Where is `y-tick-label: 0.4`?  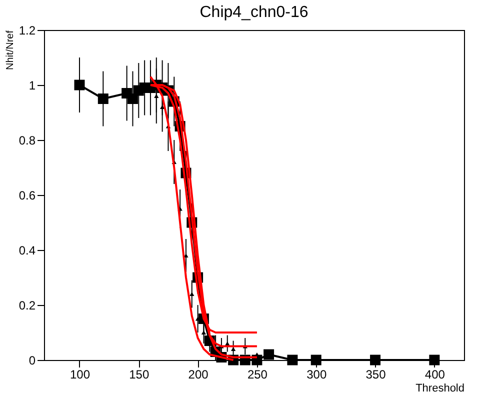
y-tick-label: 0.4 is located at coordinates (27, 251).